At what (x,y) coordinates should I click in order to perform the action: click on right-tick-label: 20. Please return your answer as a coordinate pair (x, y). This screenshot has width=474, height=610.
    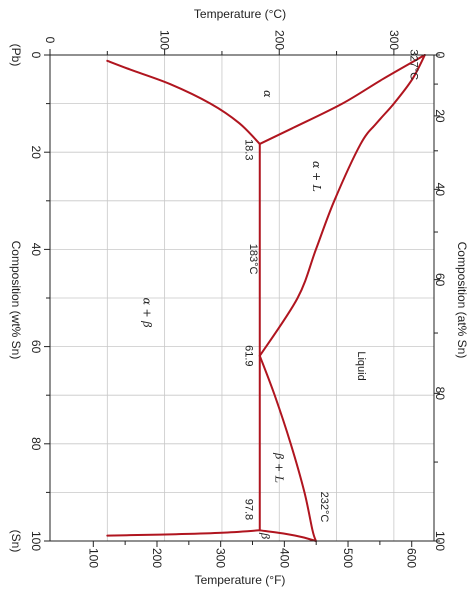
    Looking at the image, I should click on (440, 116).